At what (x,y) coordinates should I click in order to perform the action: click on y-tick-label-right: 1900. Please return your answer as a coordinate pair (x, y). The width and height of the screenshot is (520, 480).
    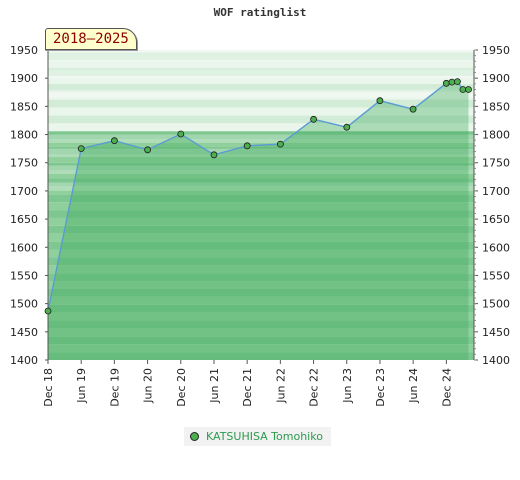
    Looking at the image, I should click on (496, 78).